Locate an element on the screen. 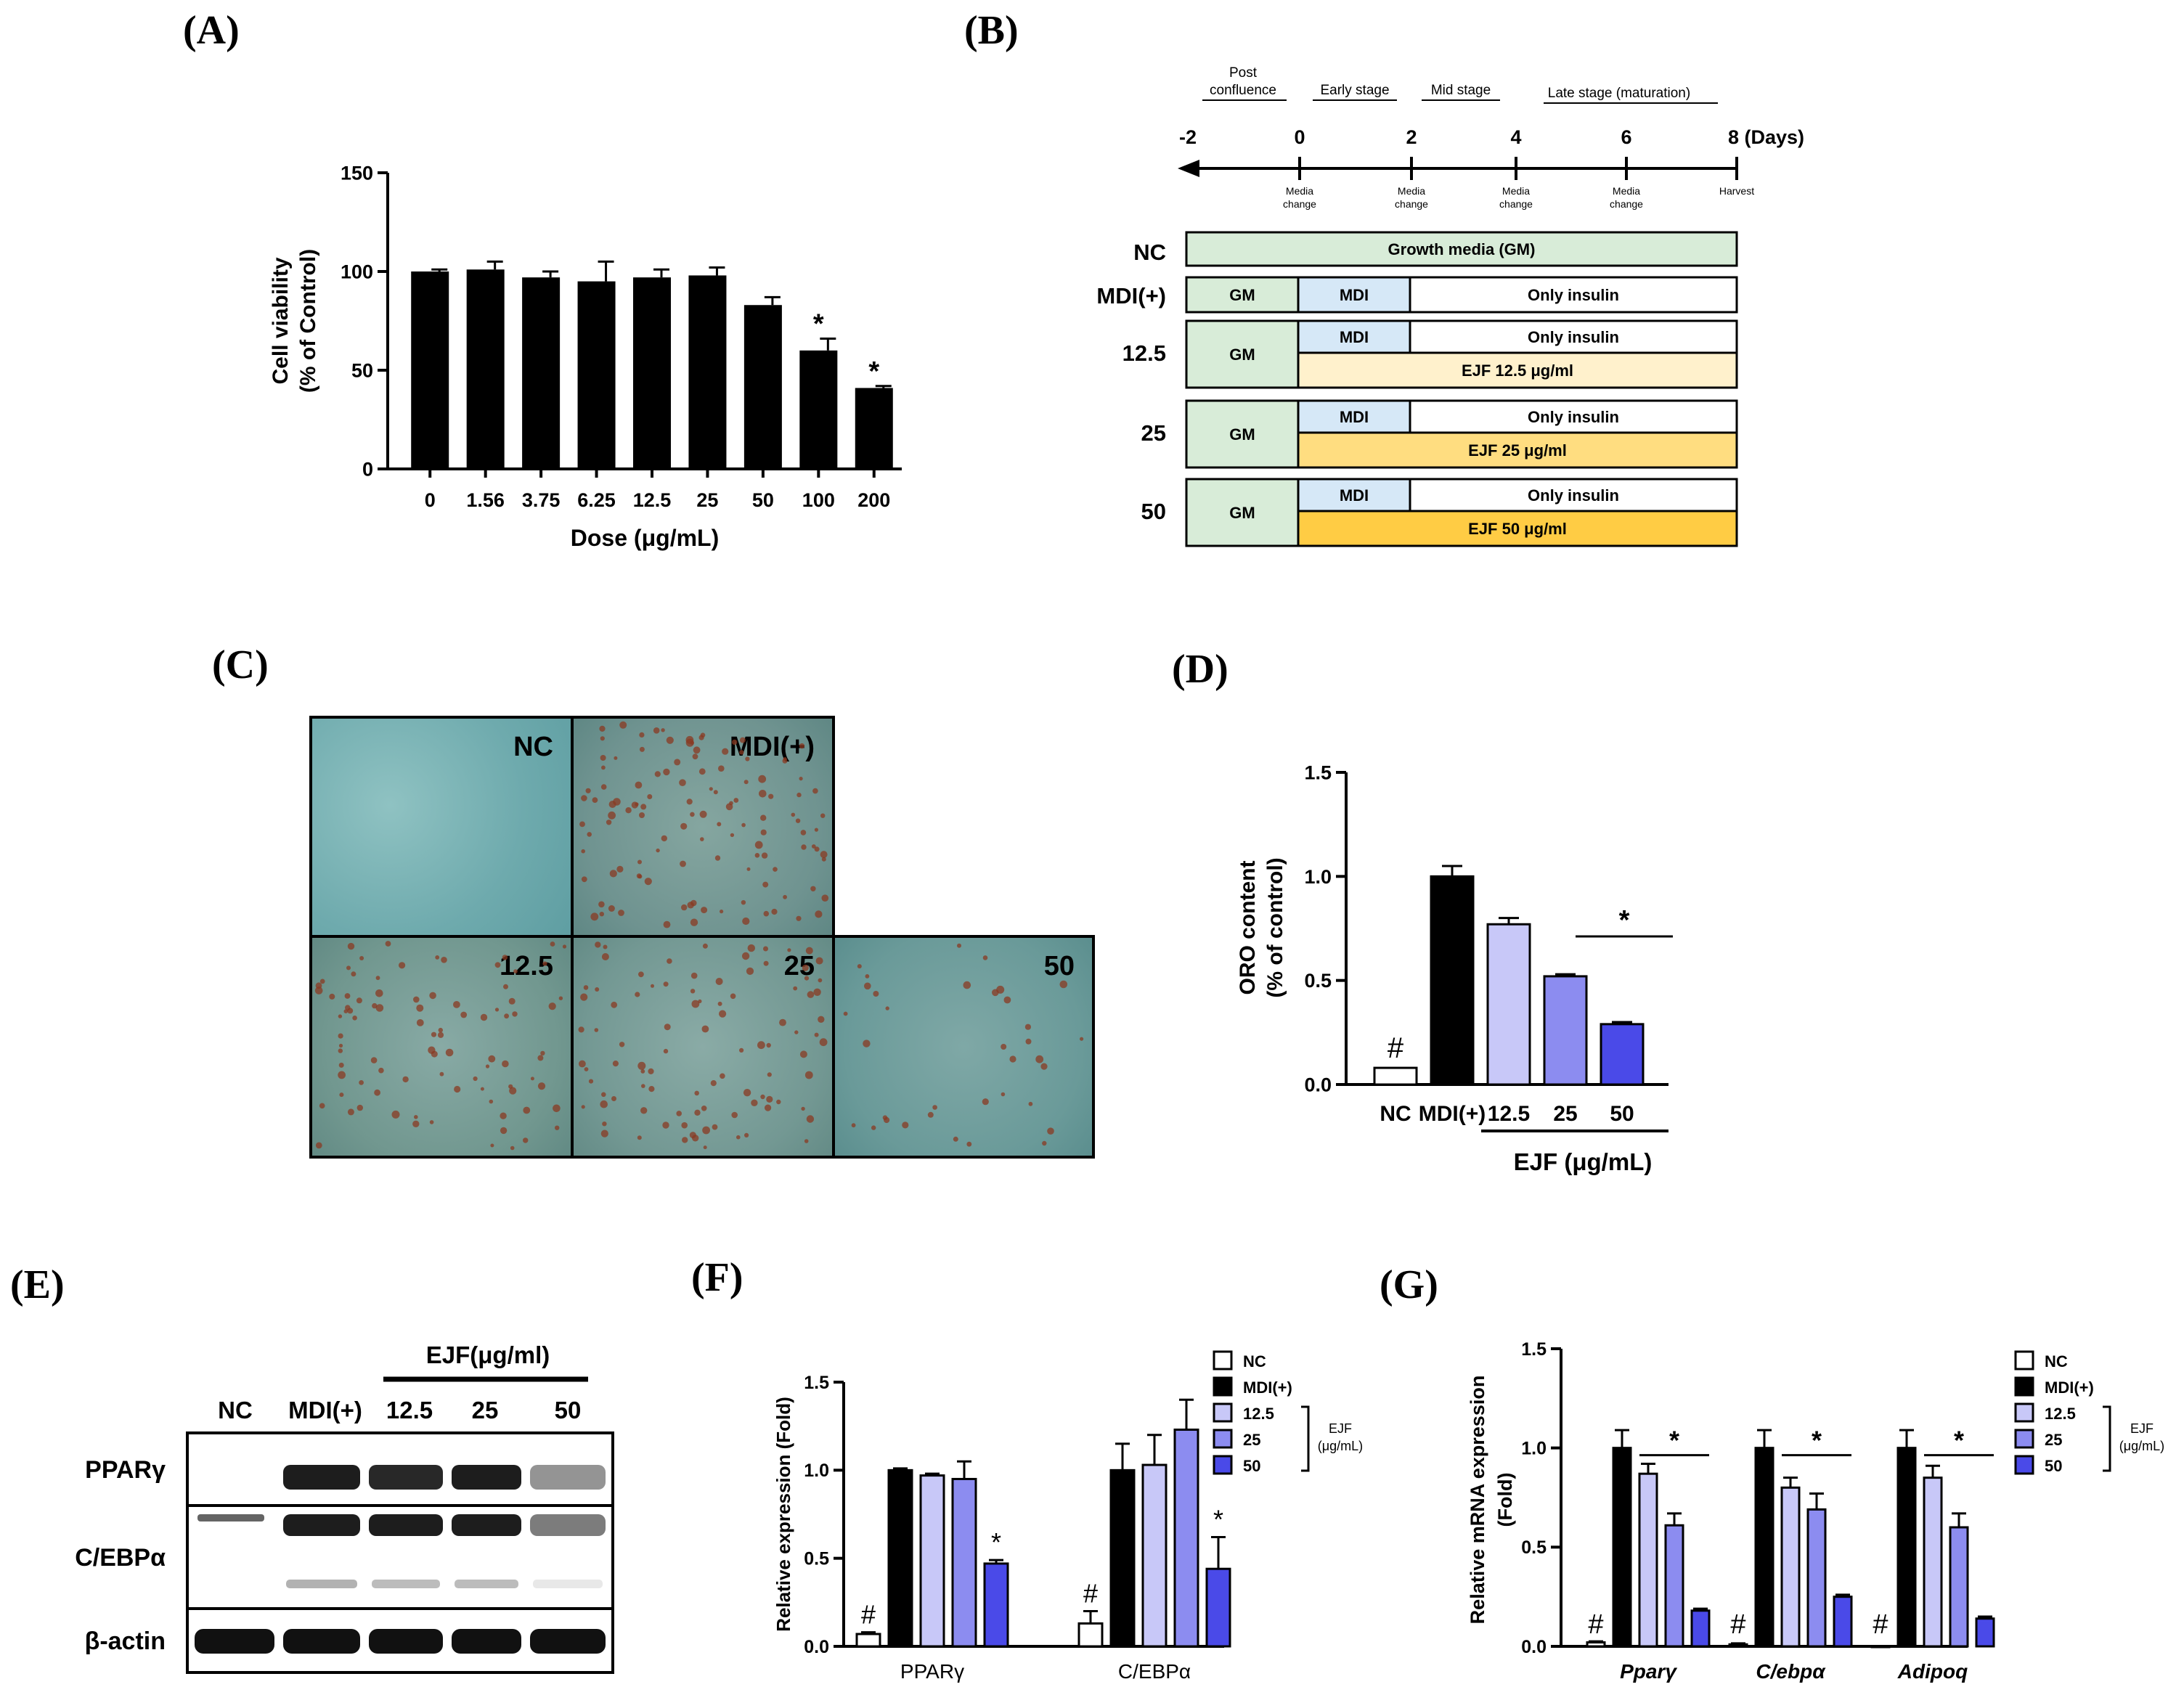 The height and width of the screenshot is (1687, 2184). ejf-box is located at coordinates (1517, 370).